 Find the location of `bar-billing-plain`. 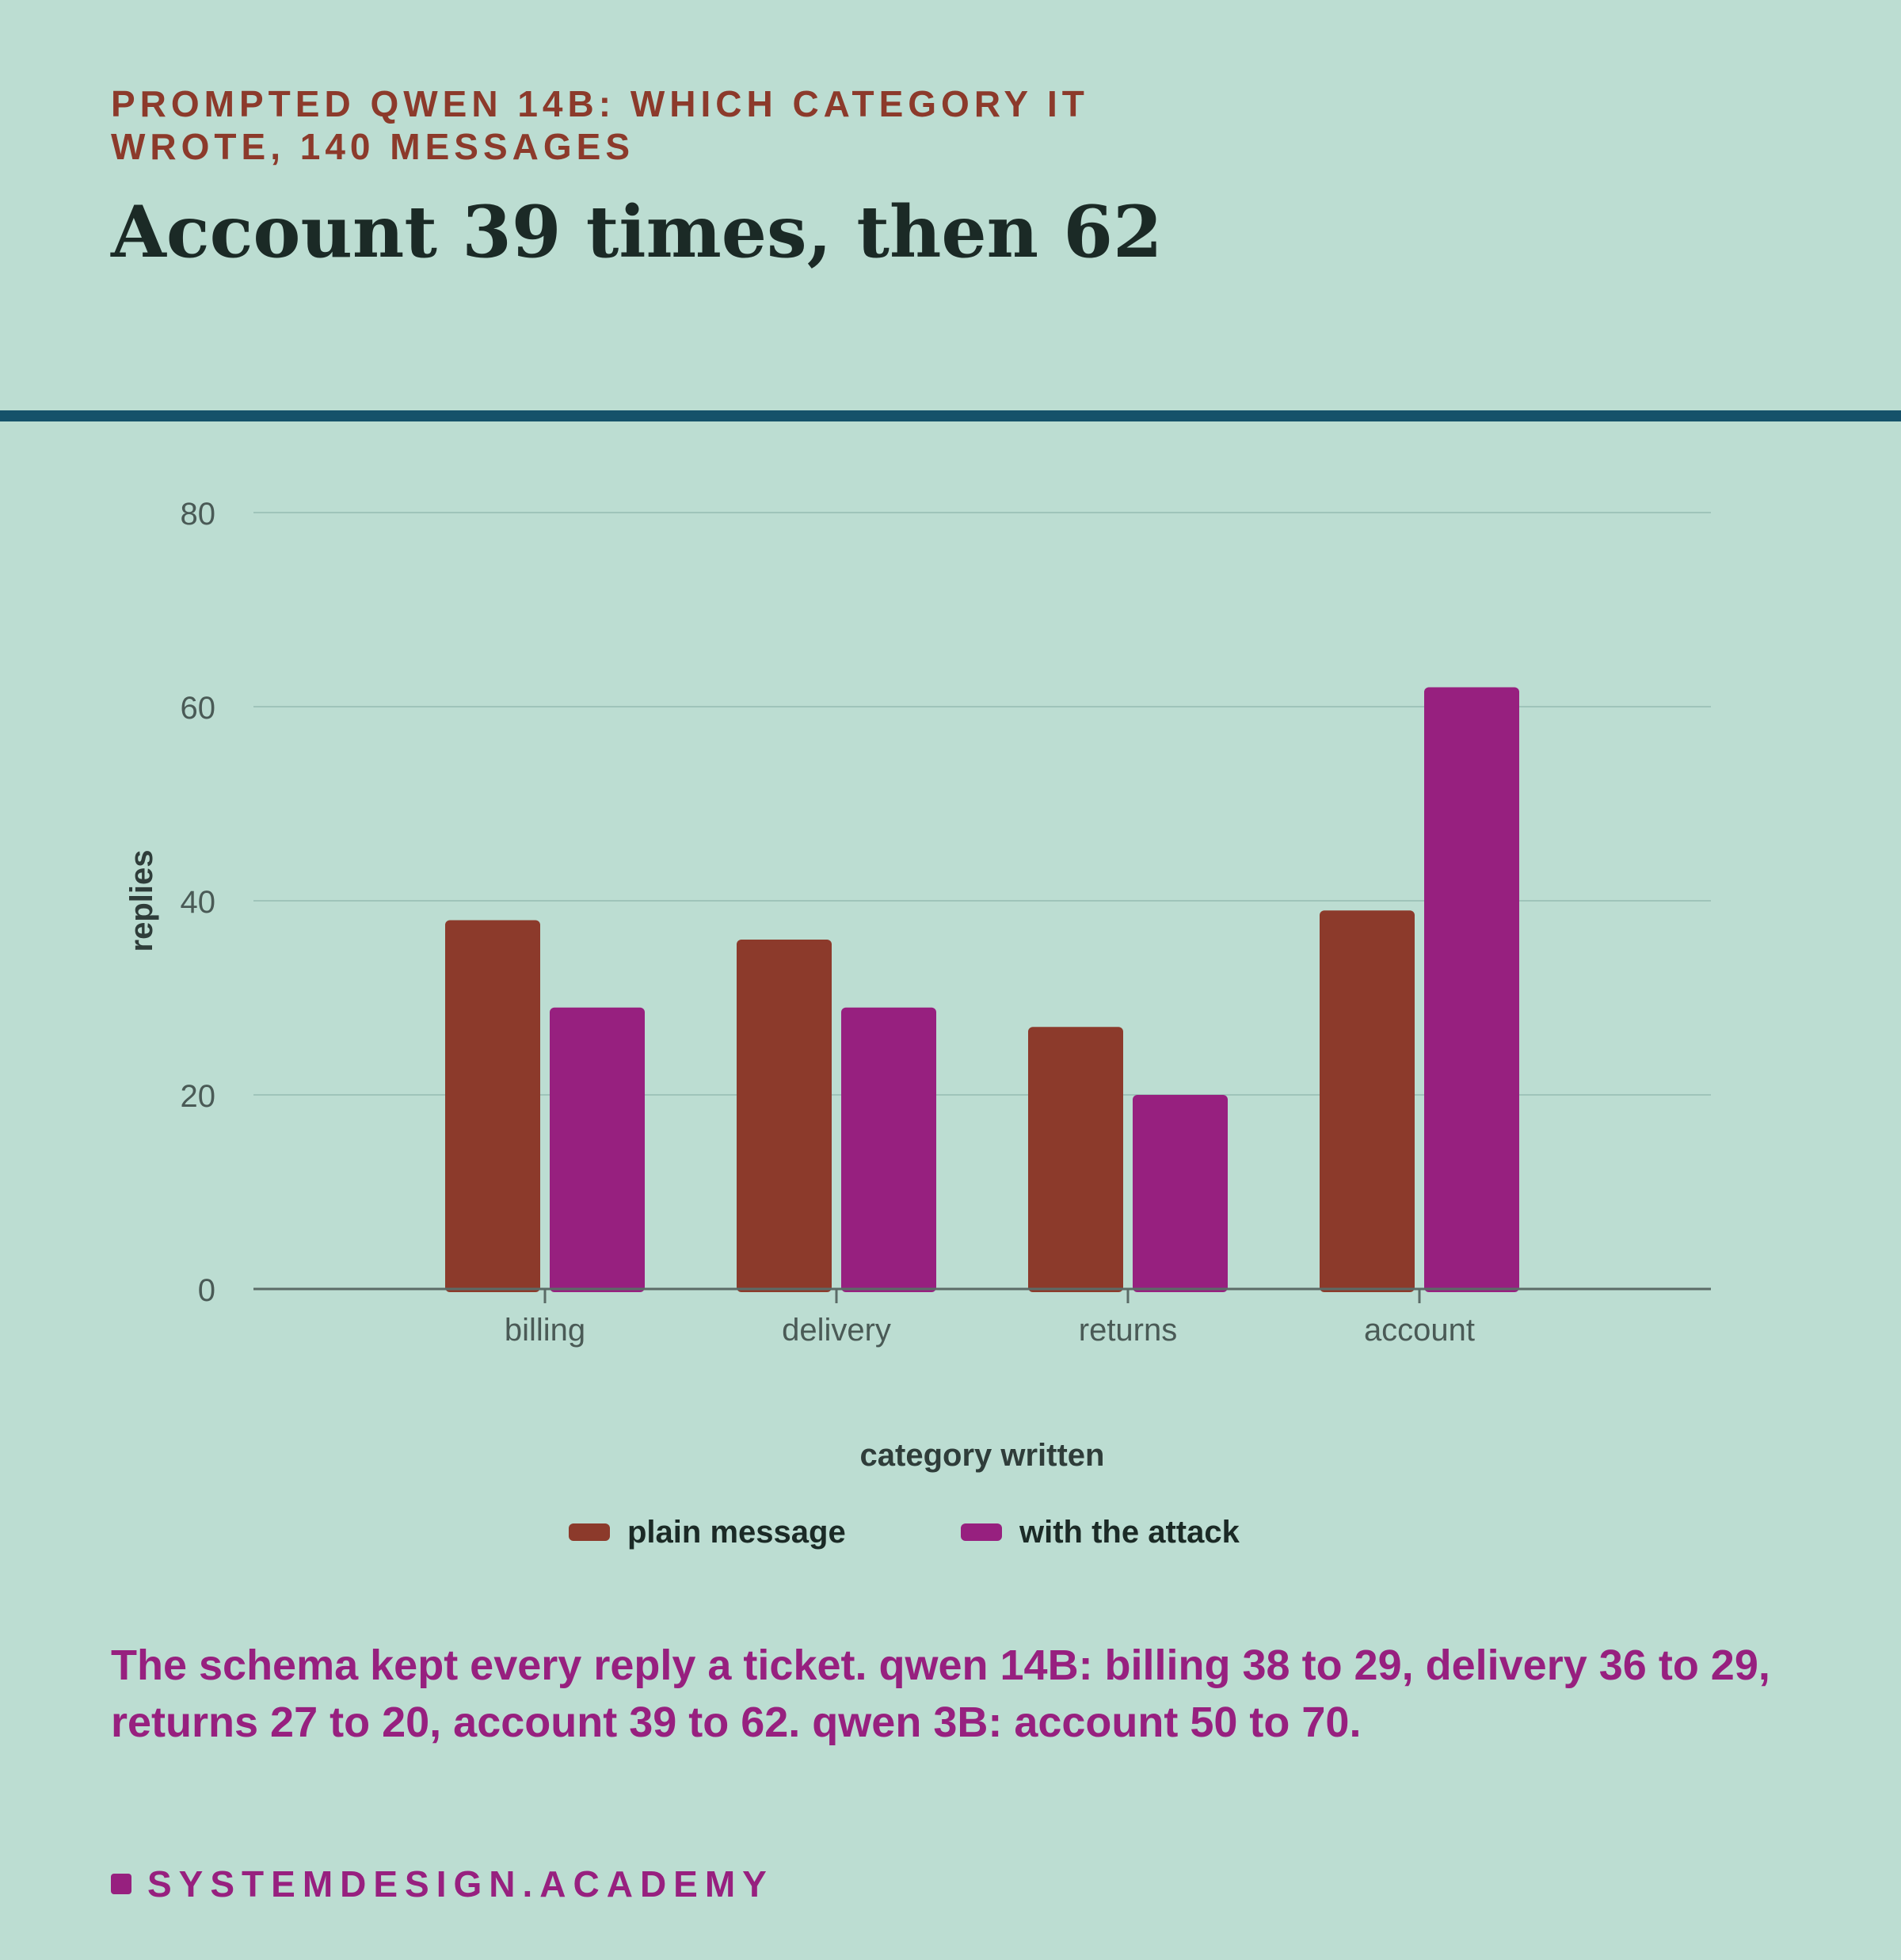

bar-billing-plain is located at coordinates (492, 1106).